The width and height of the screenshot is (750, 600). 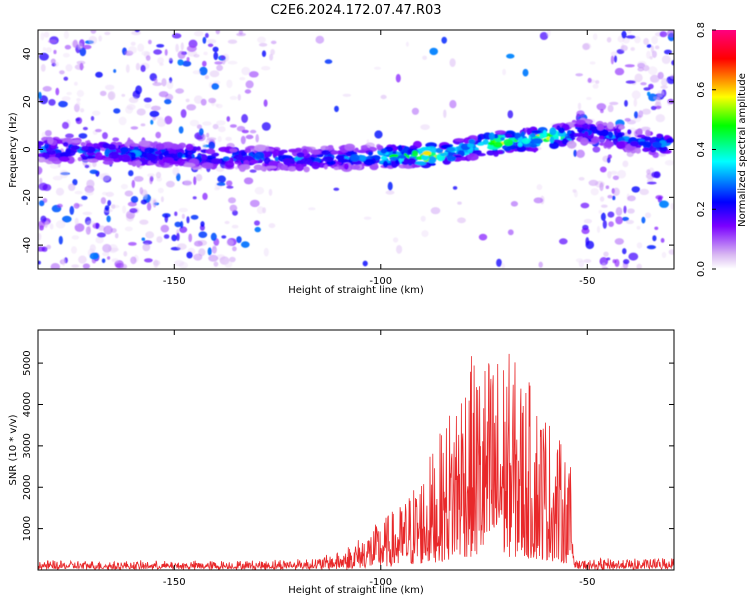 I want to click on colorbar-tick-label: 0.8, so click(x=701, y=30).